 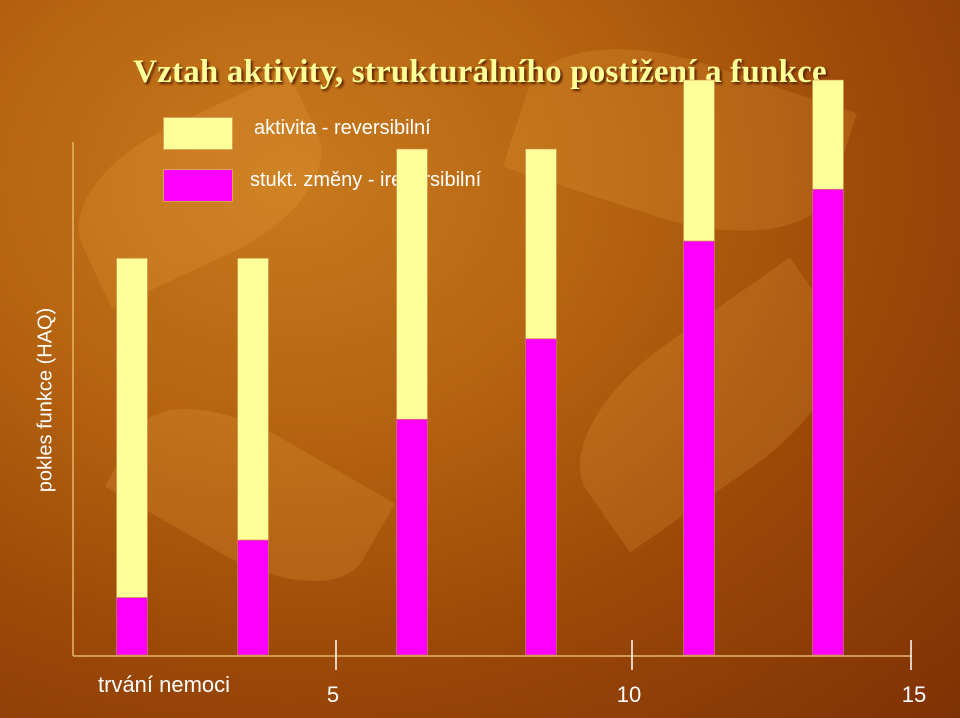 What do you see at coordinates (629, 694) in the screenshot?
I see `x-tick-label: 10` at bounding box center [629, 694].